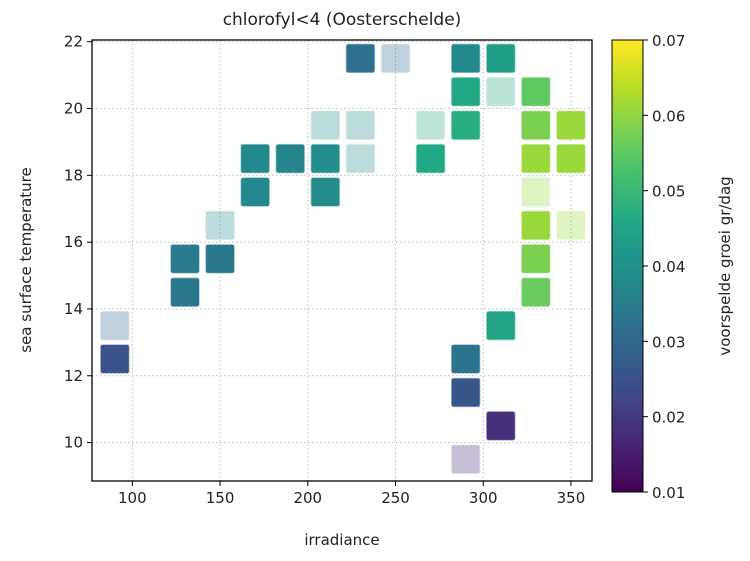 The image size is (750, 561). What do you see at coordinates (26, 260) in the screenshot?
I see `y-axis-label: sea surface temperature` at bounding box center [26, 260].